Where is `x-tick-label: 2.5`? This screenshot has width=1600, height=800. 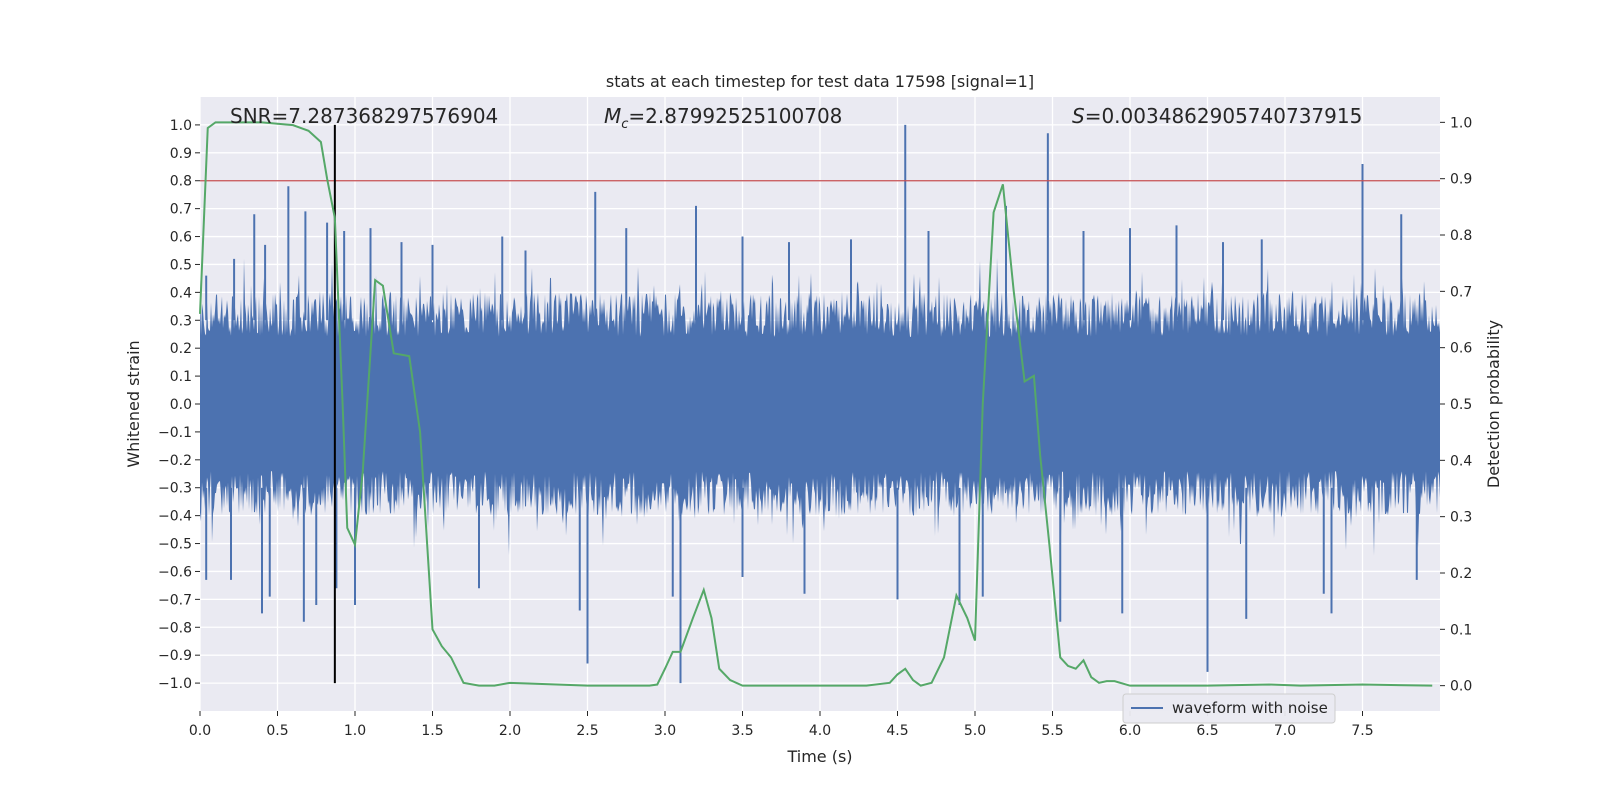
x-tick-label: 2.5 is located at coordinates (587, 731).